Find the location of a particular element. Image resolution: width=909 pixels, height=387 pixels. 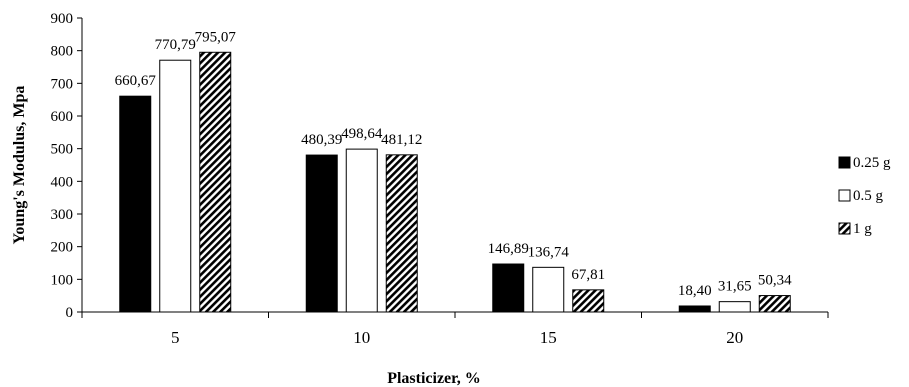

y-tick-label: 900 is located at coordinates (62, 19).